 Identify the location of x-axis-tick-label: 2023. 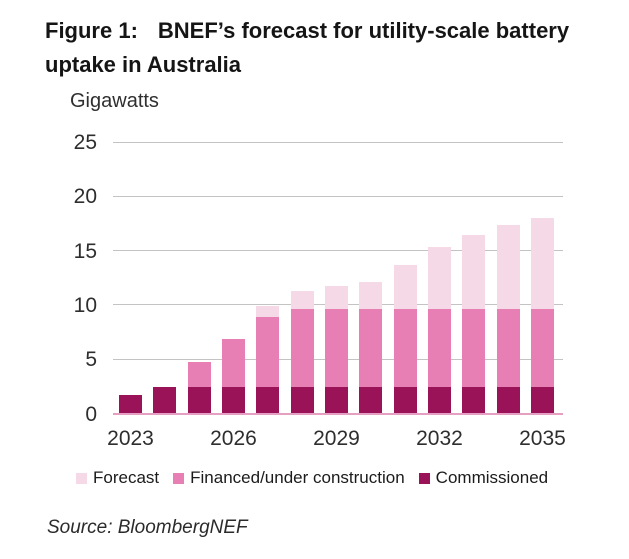
(130, 438).